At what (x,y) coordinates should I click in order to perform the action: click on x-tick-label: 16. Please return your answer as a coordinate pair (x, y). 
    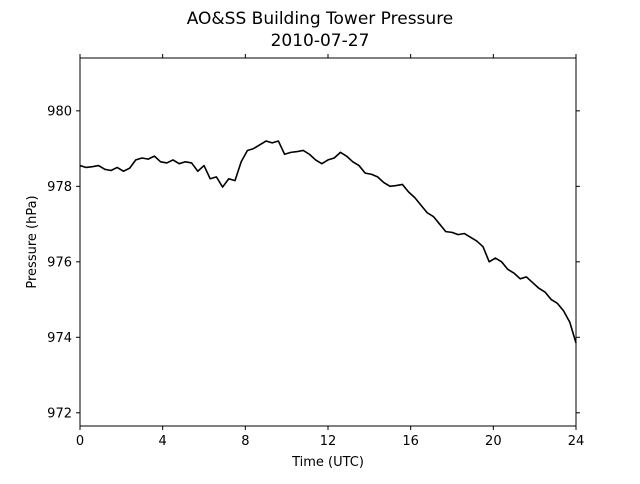
    Looking at the image, I should click on (410, 441).